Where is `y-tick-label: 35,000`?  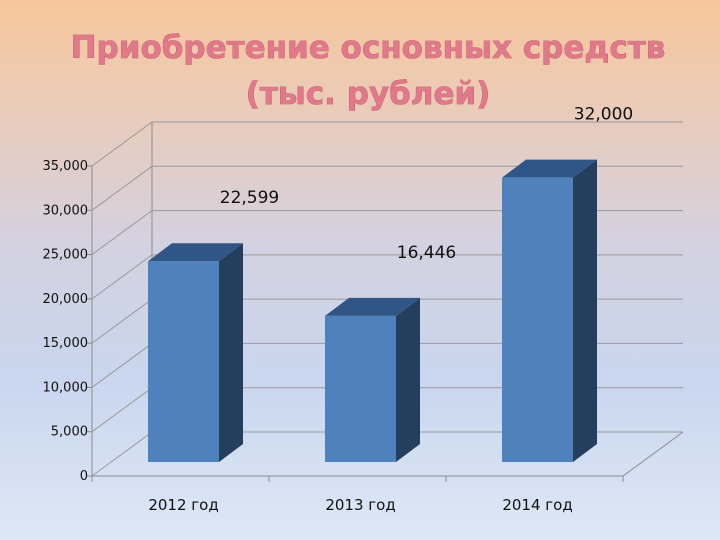 y-tick-label: 35,000 is located at coordinates (66, 166).